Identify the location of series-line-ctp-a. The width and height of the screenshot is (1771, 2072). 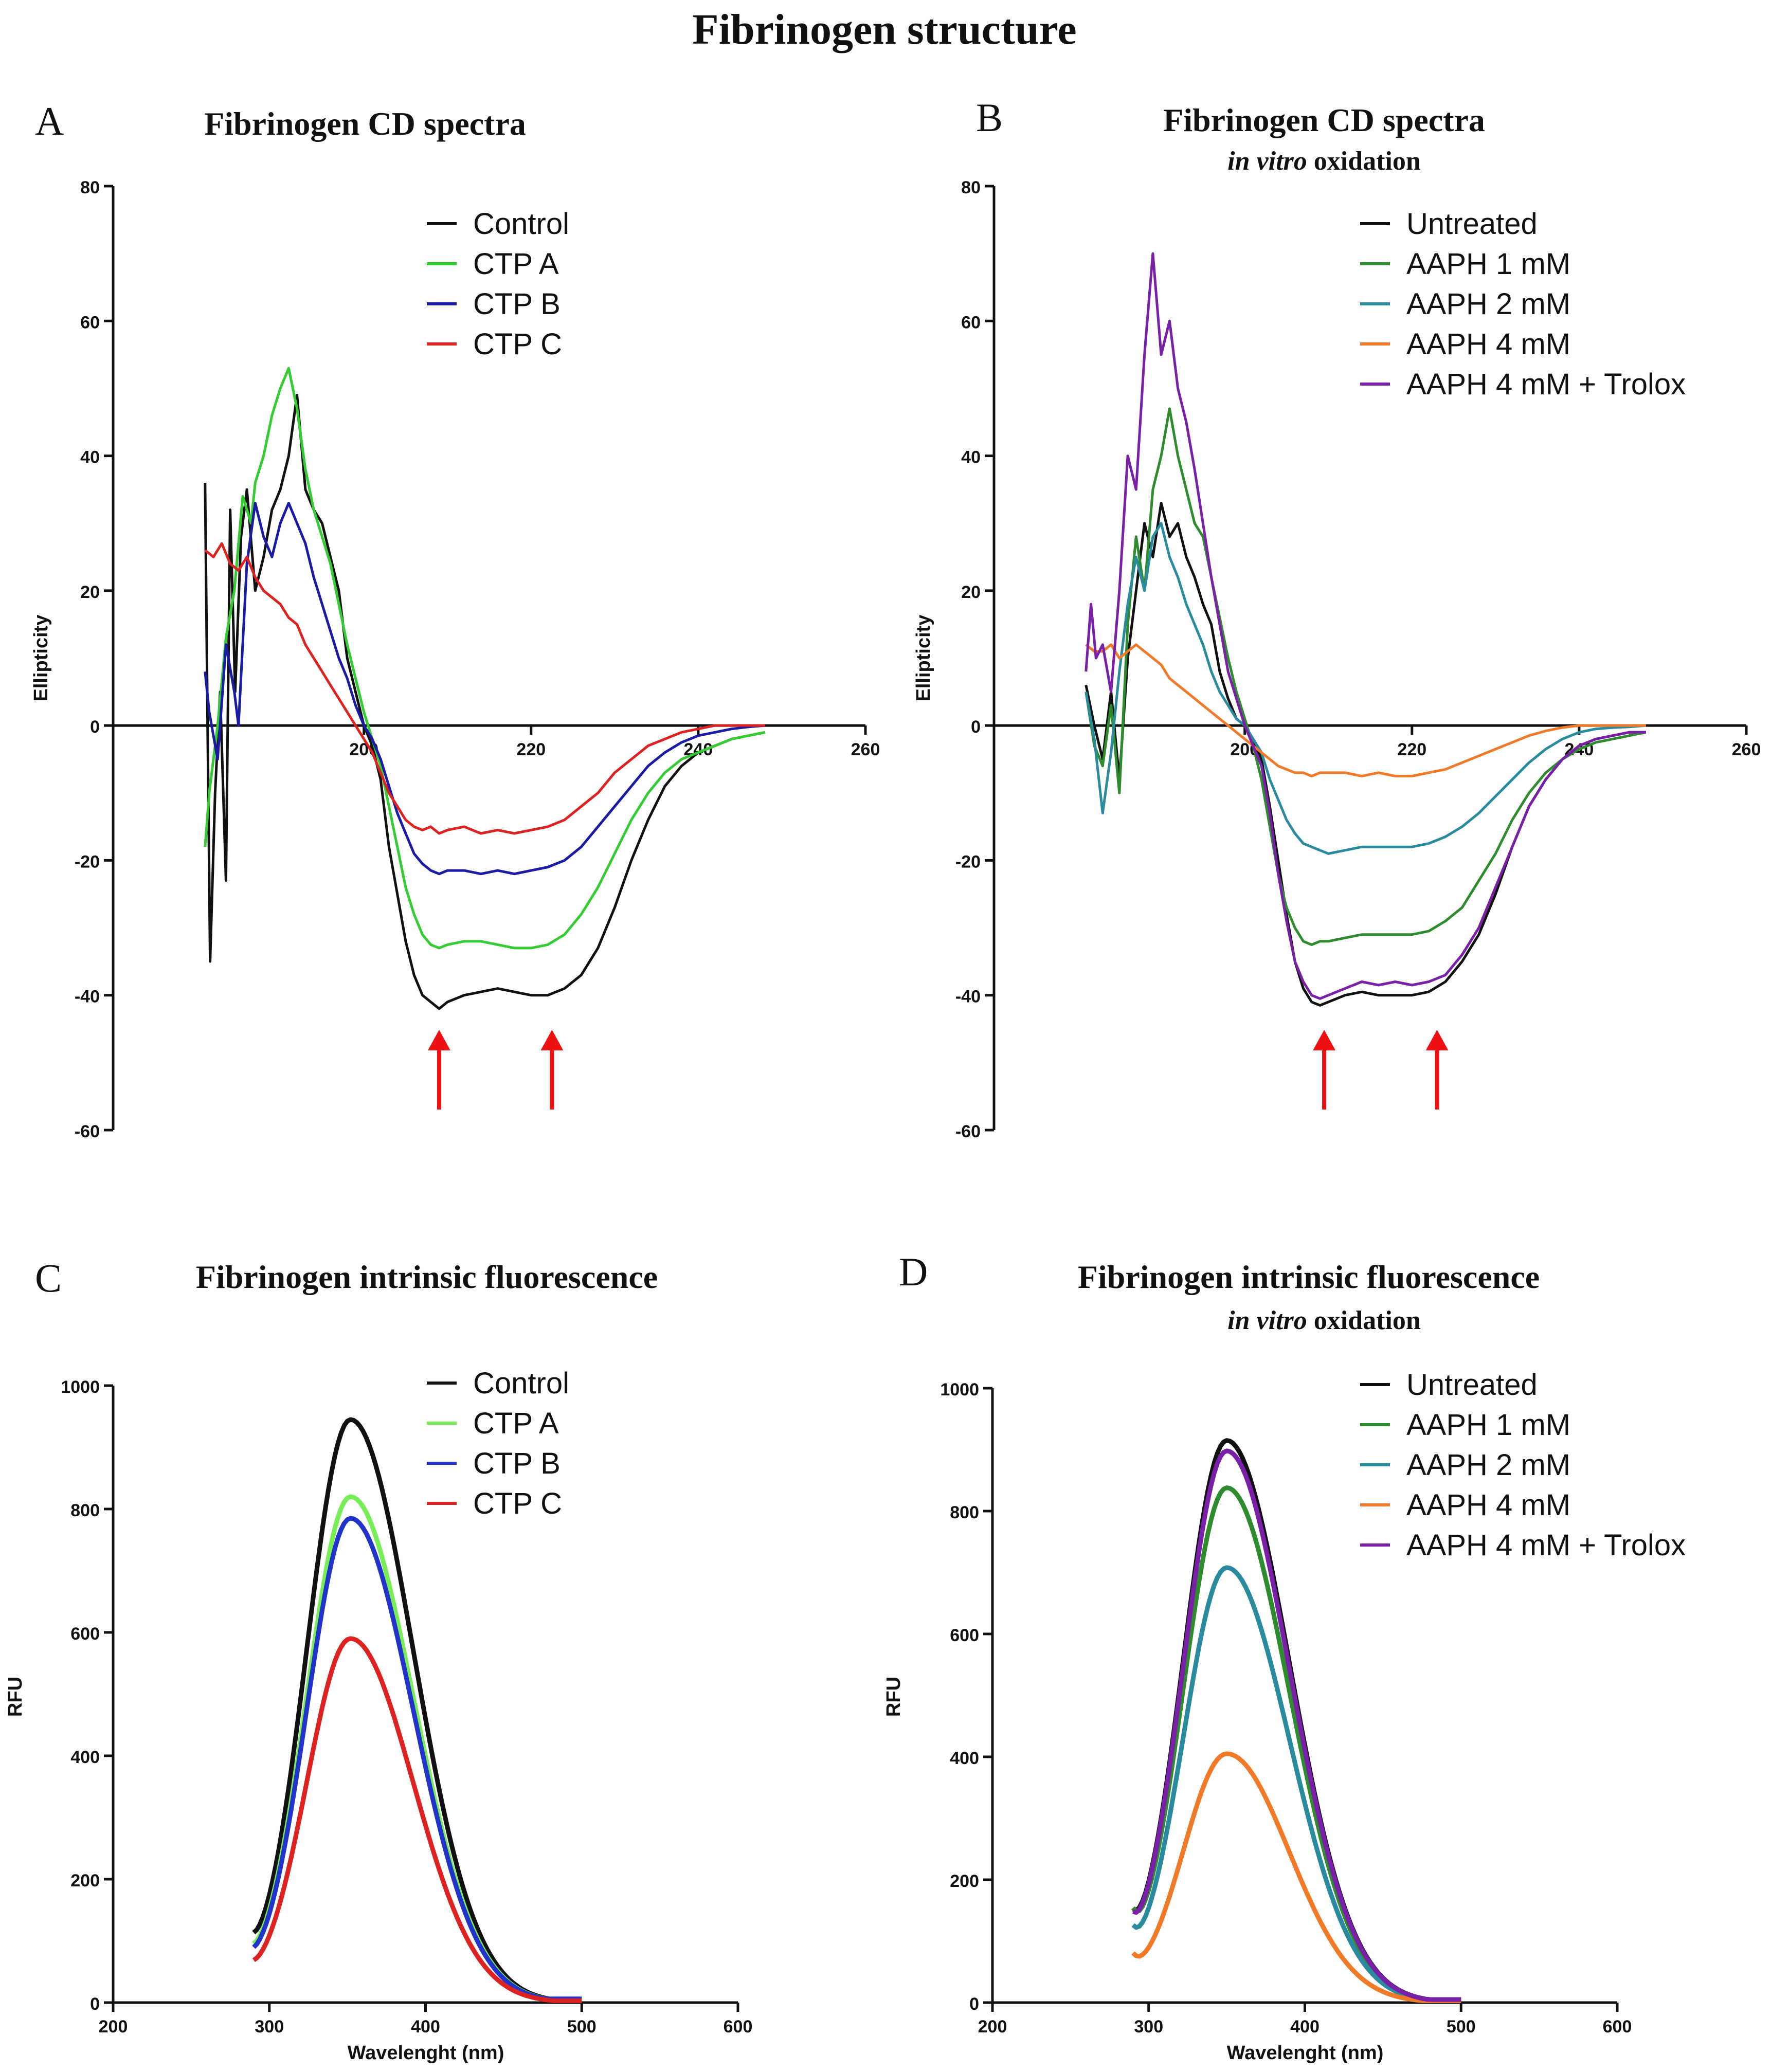
(485, 658).